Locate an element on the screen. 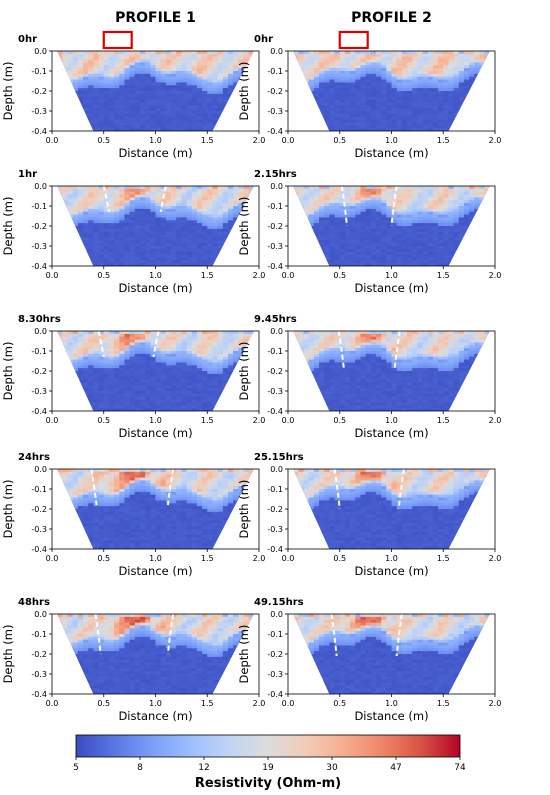 Image resolution: width=550 pixels, height=795 pixels. x-tick-label: 0.5 is located at coordinates (103, 275).